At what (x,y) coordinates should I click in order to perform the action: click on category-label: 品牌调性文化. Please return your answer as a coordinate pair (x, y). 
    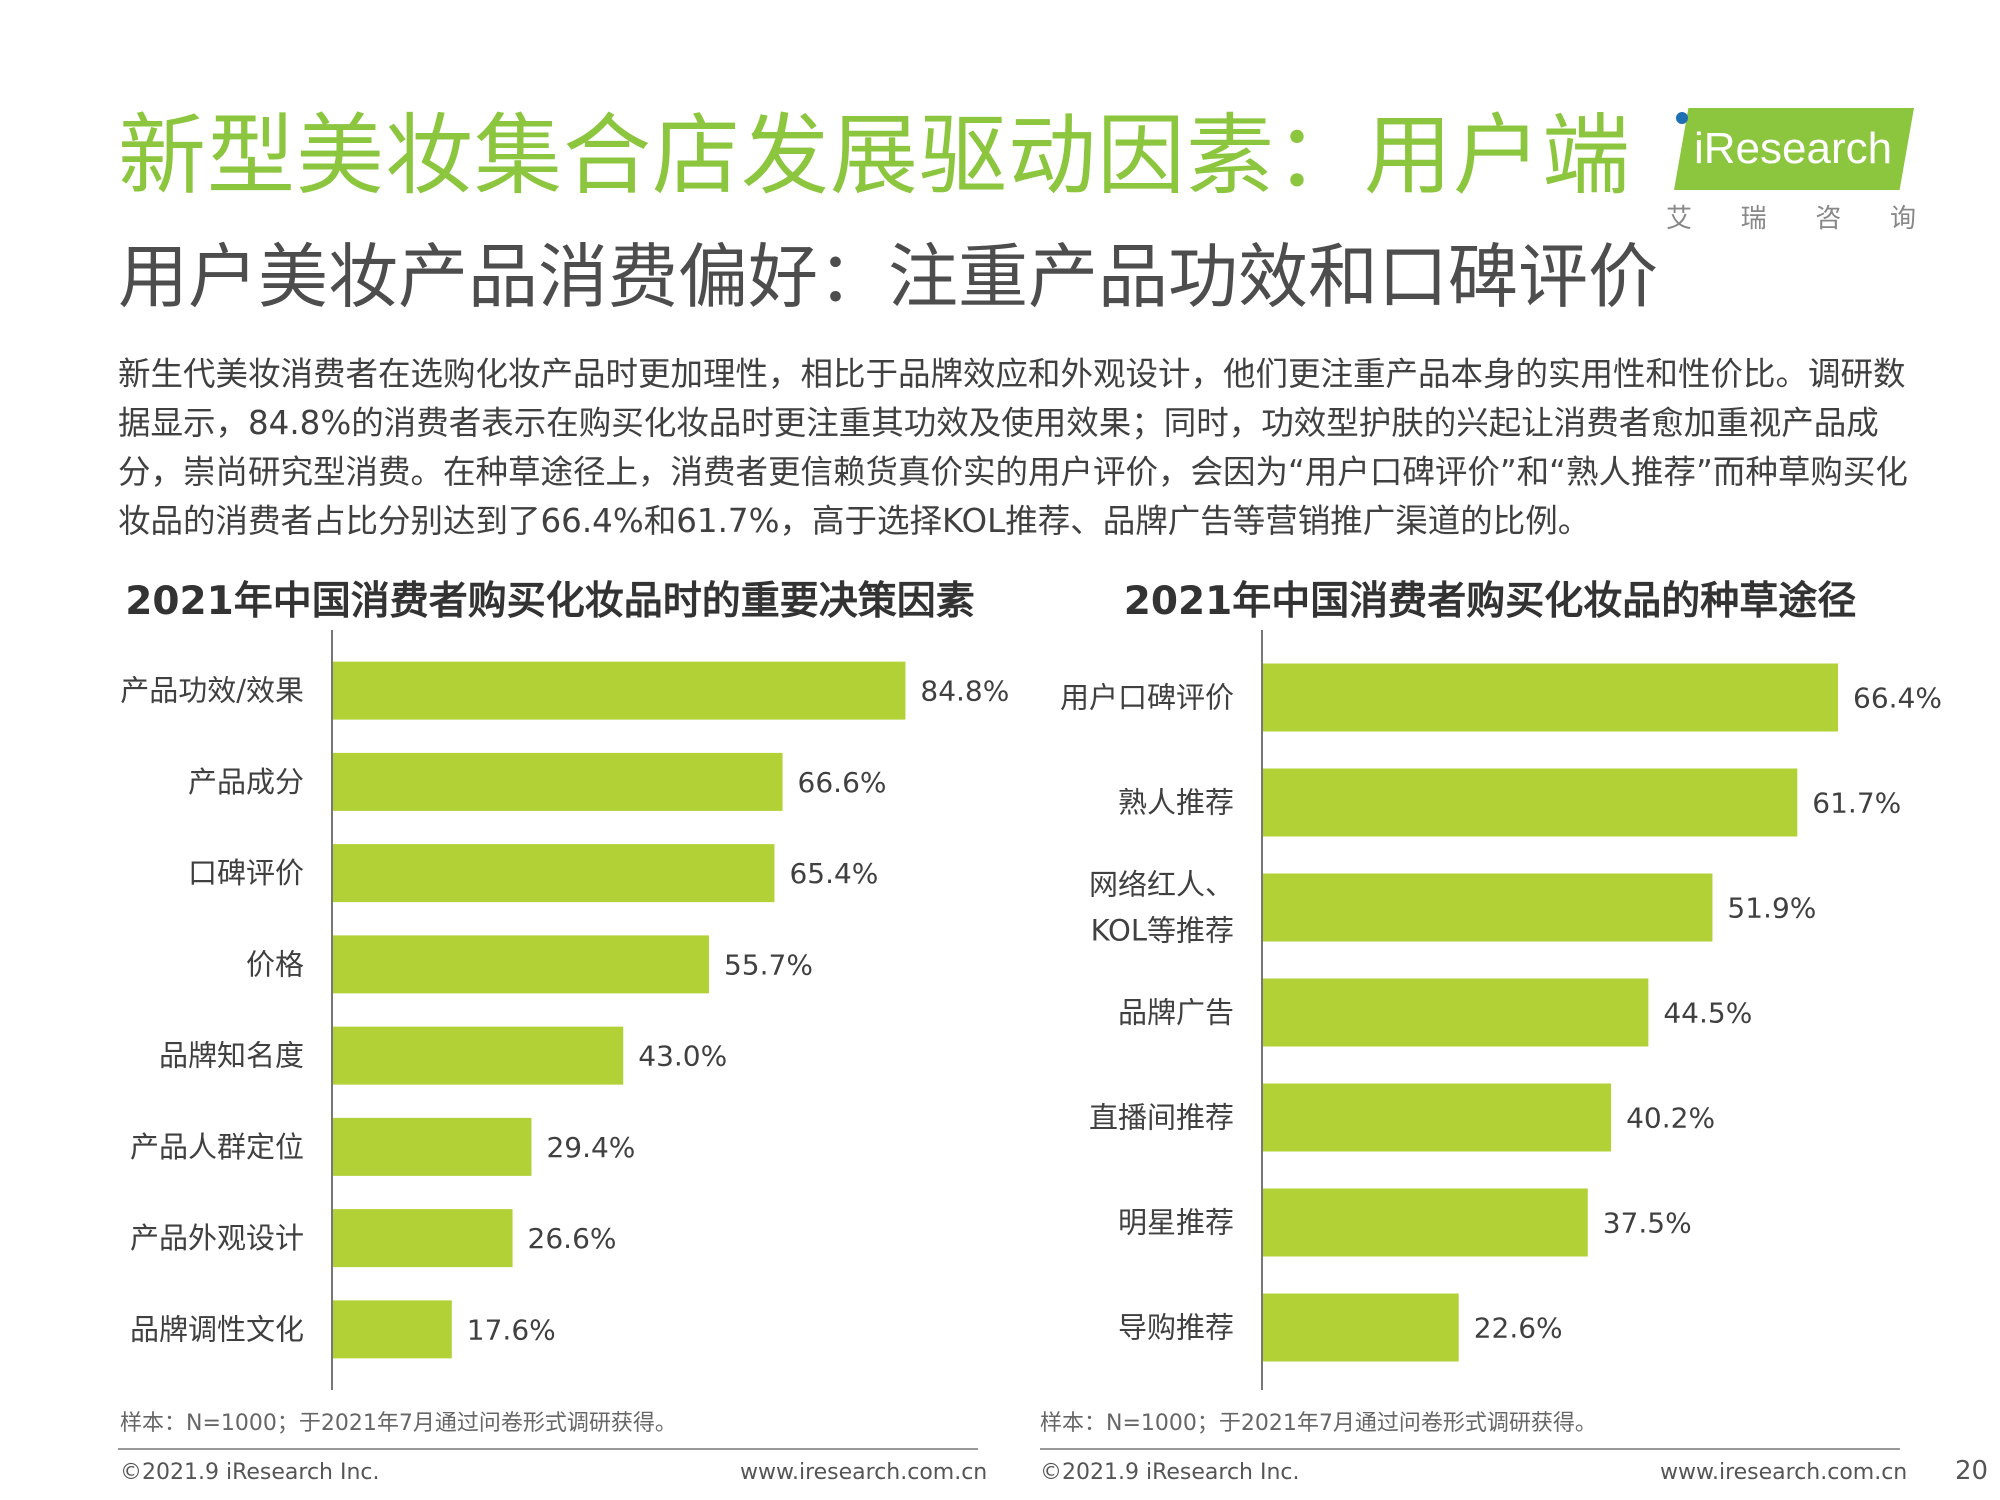
    Looking at the image, I should click on (217, 1329).